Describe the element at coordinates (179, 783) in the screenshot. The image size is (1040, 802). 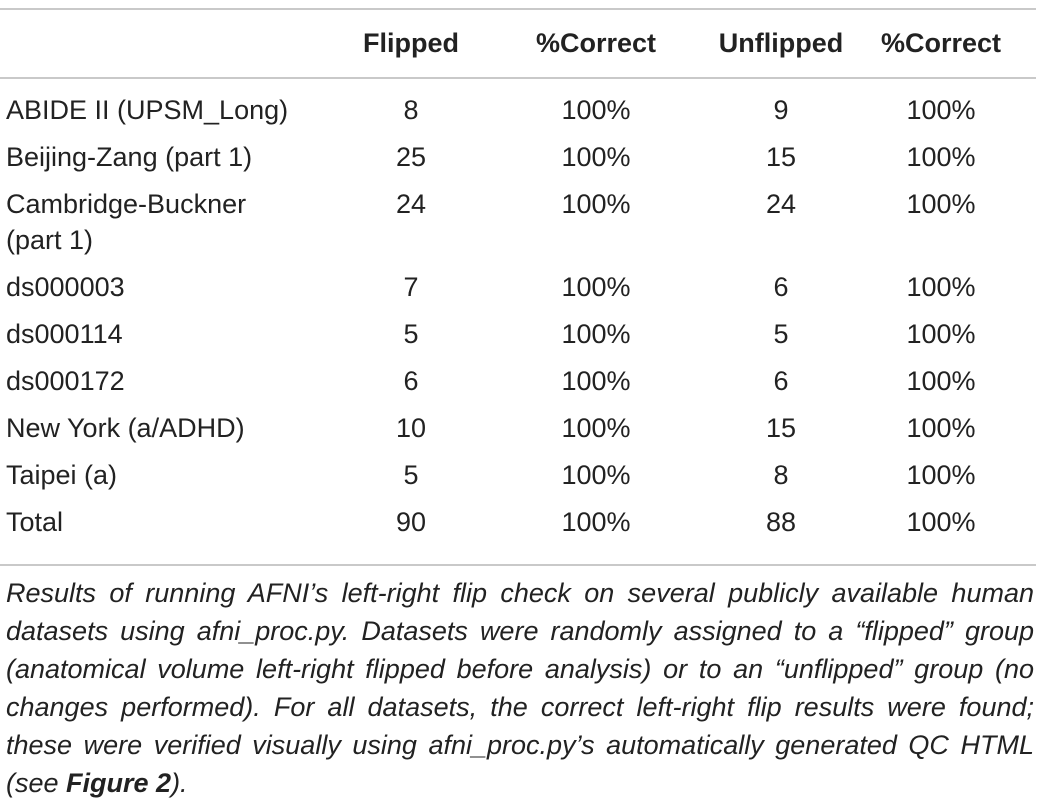
I see `caption-suffix: ).` at that location.